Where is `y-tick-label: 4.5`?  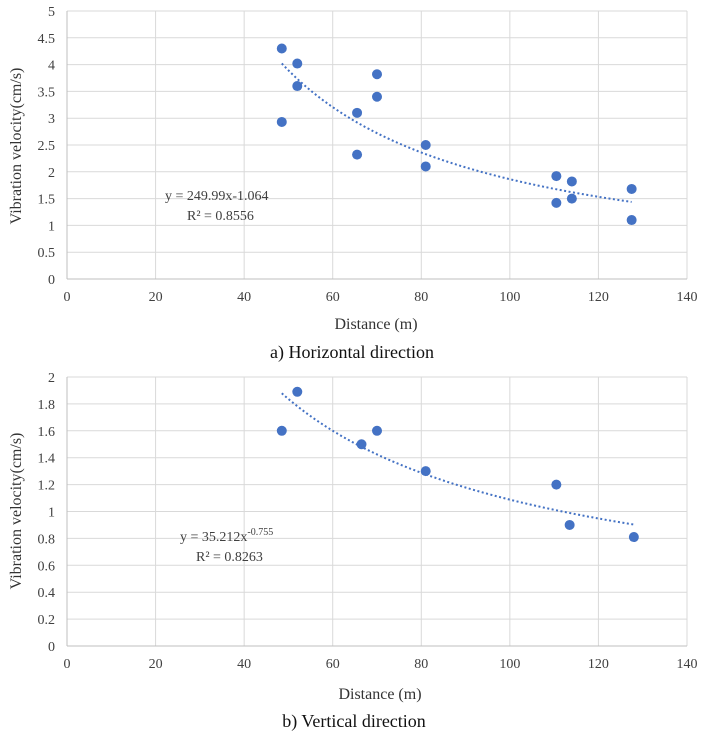
y-tick-label: 4.5 is located at coordinates (47, 39).